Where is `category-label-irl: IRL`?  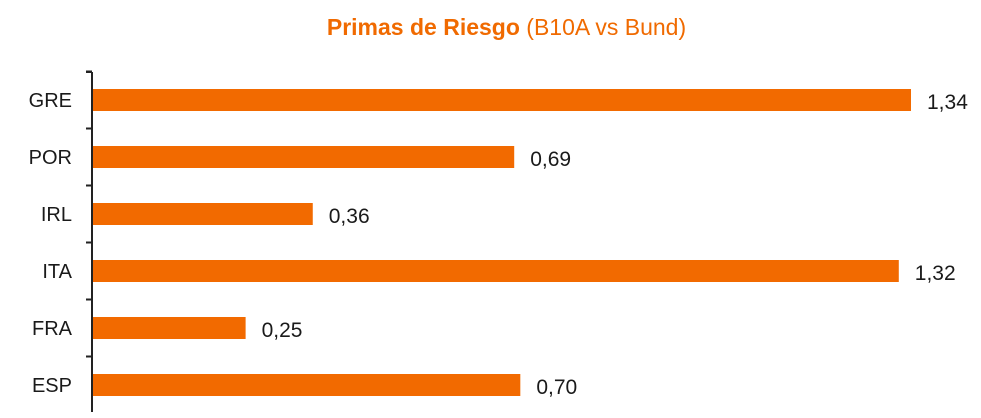 category-label-irl: IRL is located at coordinates (56, 215).